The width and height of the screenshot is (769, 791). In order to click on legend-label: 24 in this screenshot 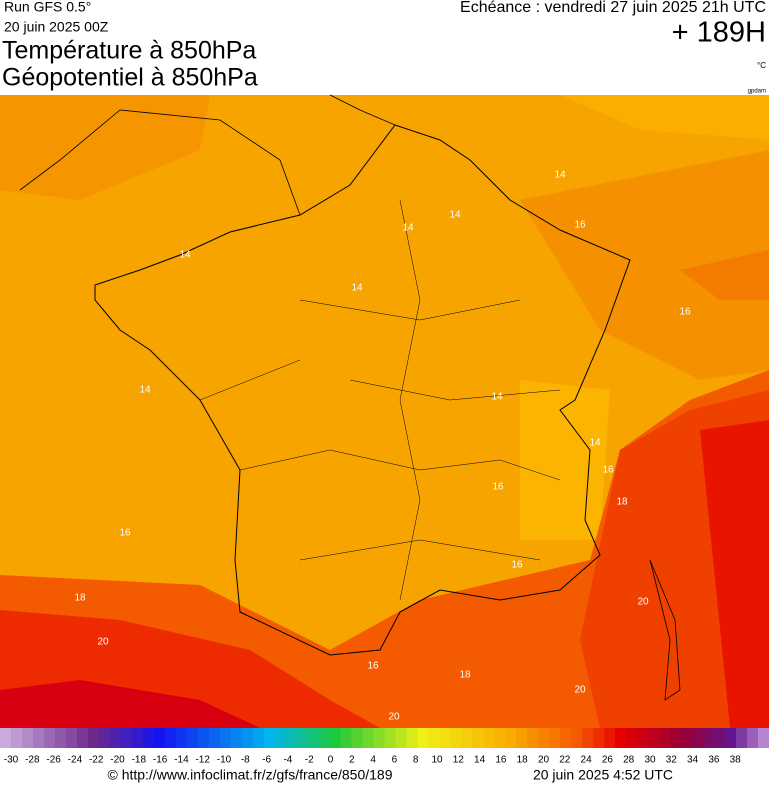, I will do `click(587, 760)`.